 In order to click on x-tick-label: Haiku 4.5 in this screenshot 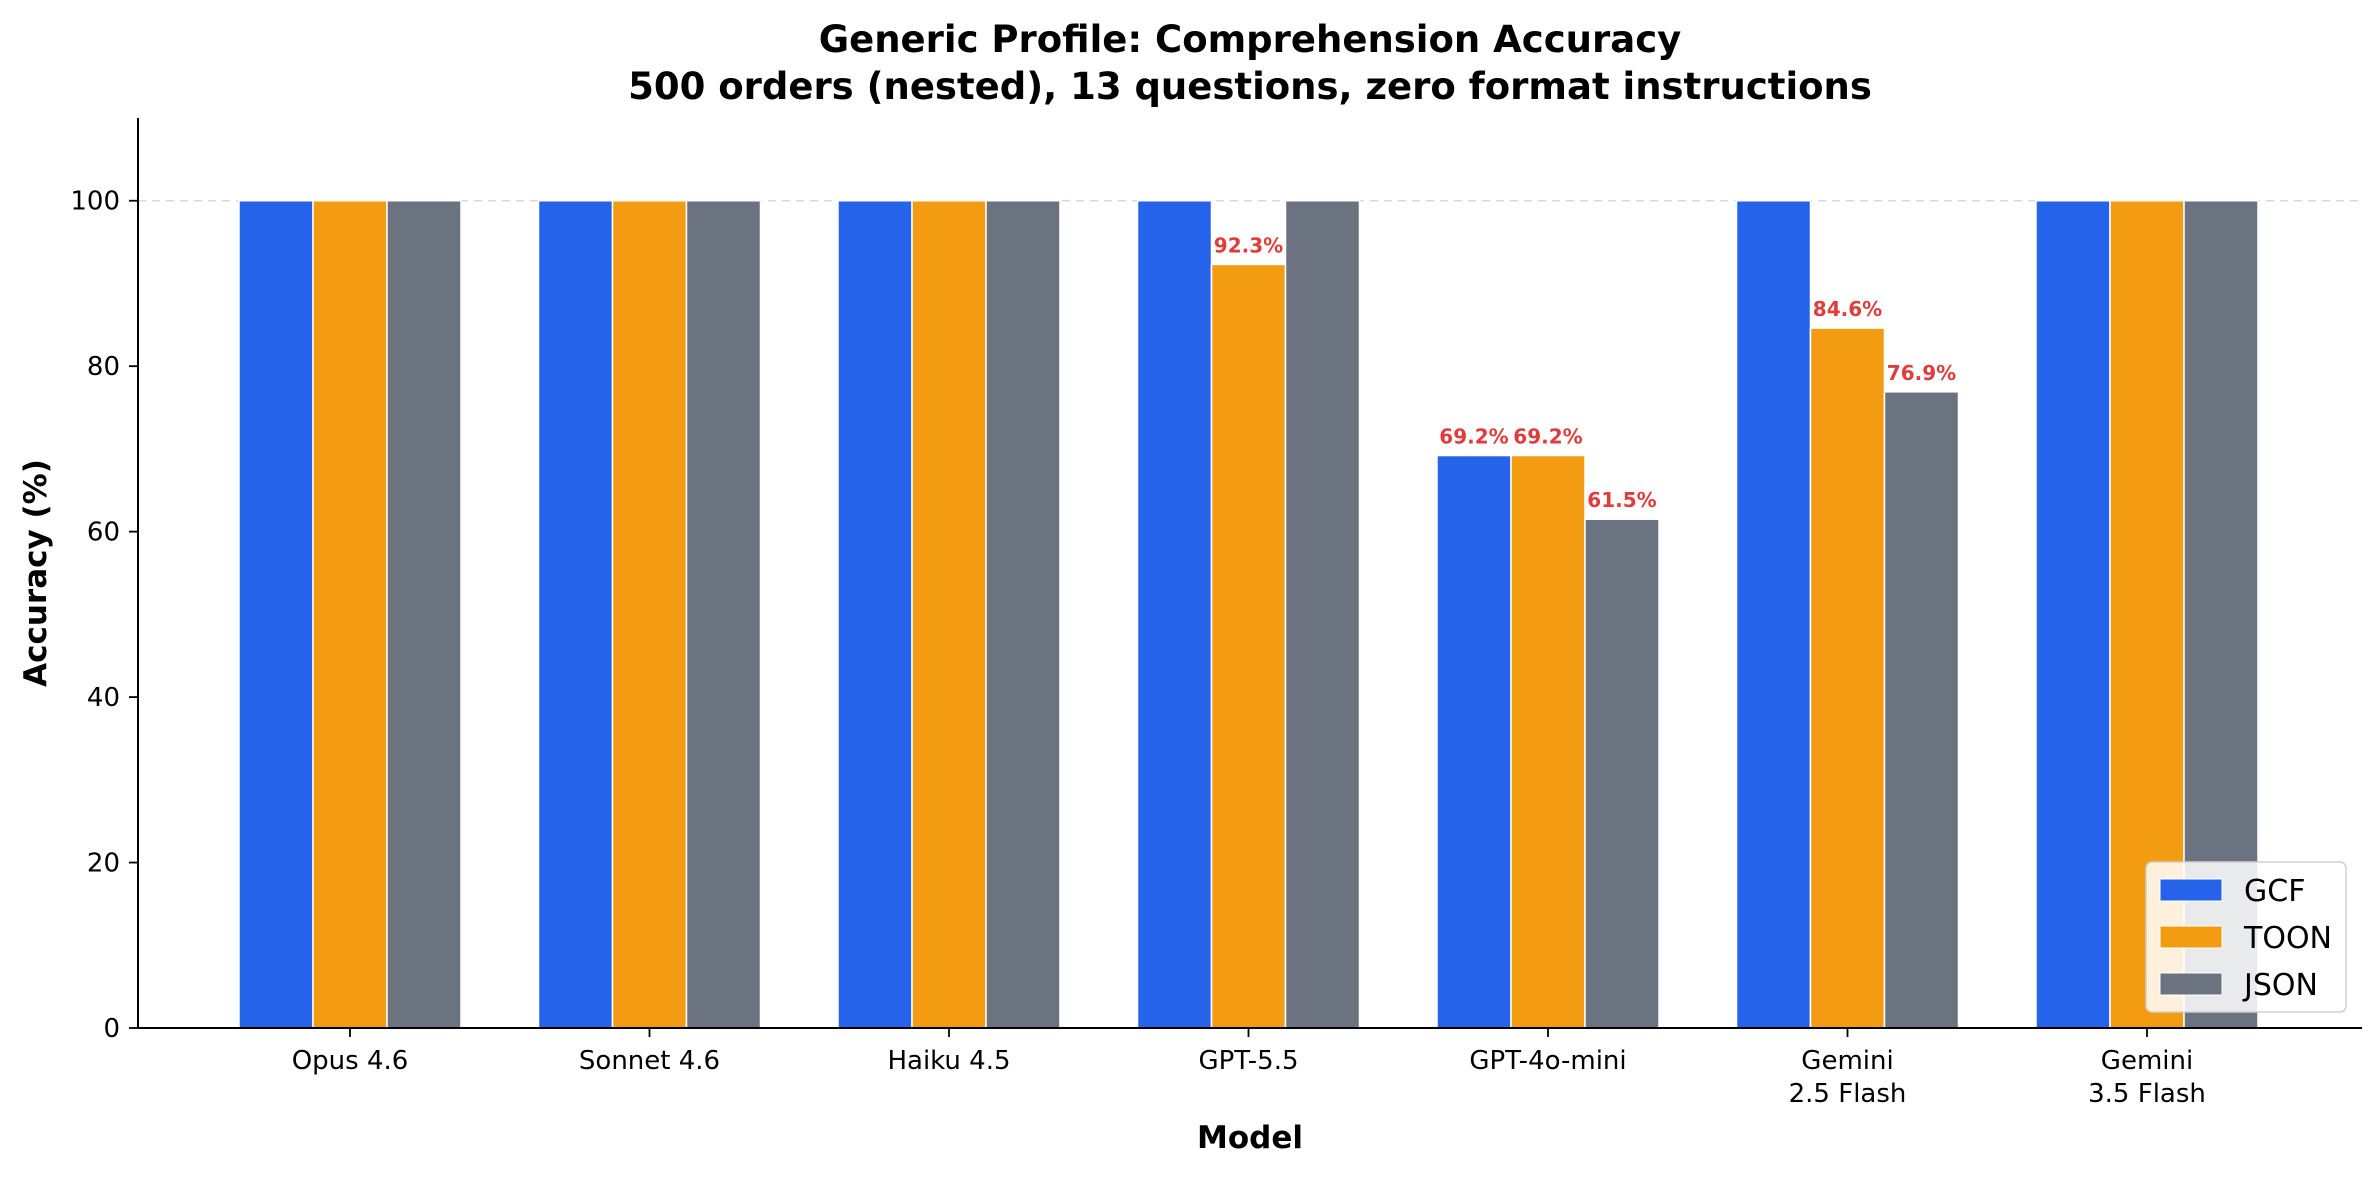, I will do `click(948, 1061)`.